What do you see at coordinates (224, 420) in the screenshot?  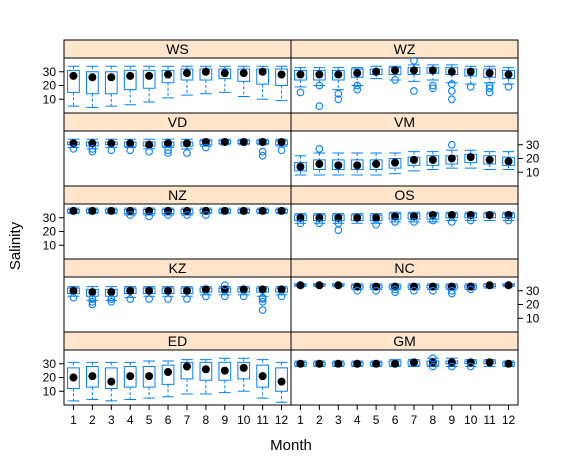 I see `x-tick-label: 9` at bounding box center [224, 420].